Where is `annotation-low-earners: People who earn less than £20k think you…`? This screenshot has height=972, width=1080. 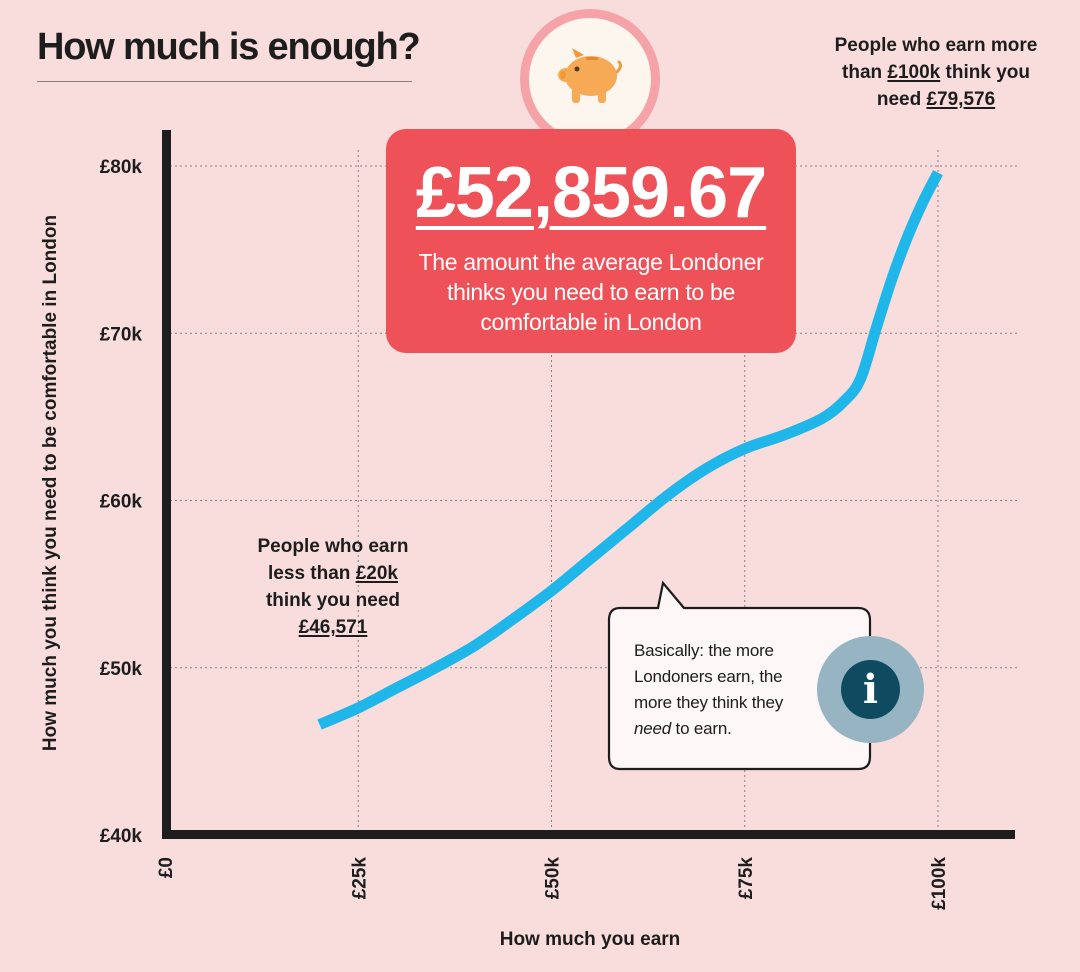
annotation-low-earners: People who earn less than £20k think you… is located at coordinates (333, 587).